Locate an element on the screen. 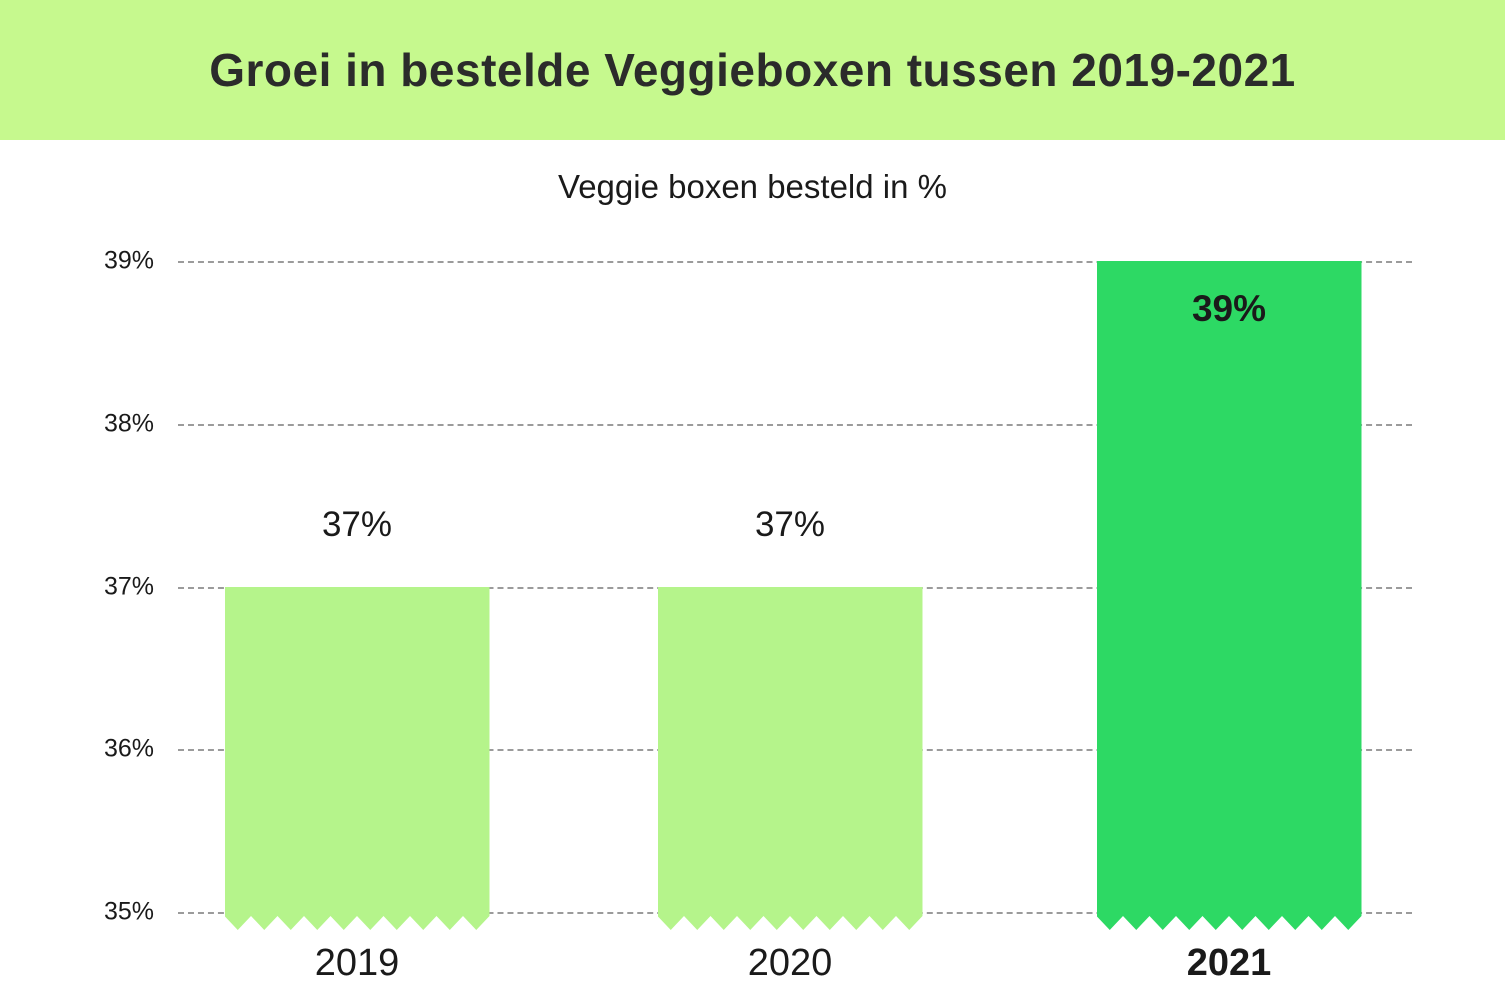 The image size is (1505, 1004). value-label-2020: 37% is located at coordinates (790, 524).